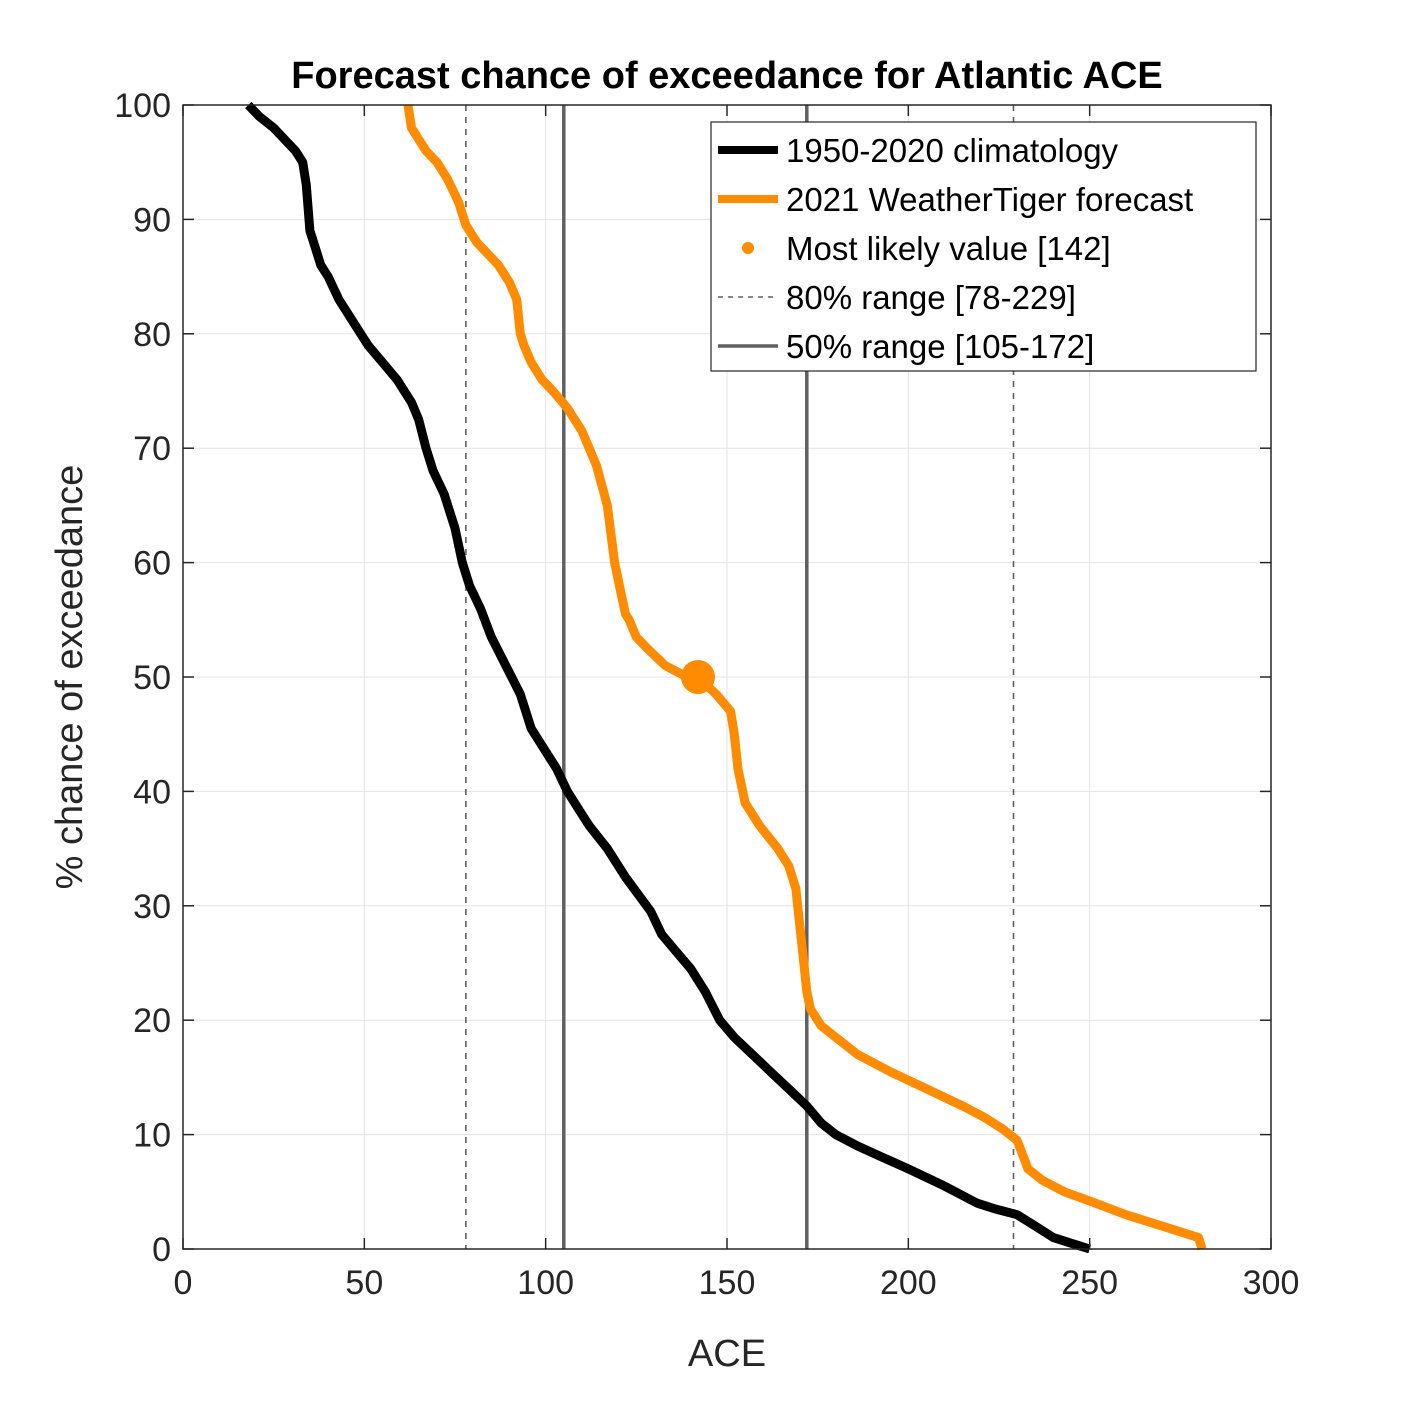 The width and height of the screenshot is (1406, 1406). Describe the element at coordinates (1089, 1283) in the screenshot. I see `x-tick-label: 250` at that location.